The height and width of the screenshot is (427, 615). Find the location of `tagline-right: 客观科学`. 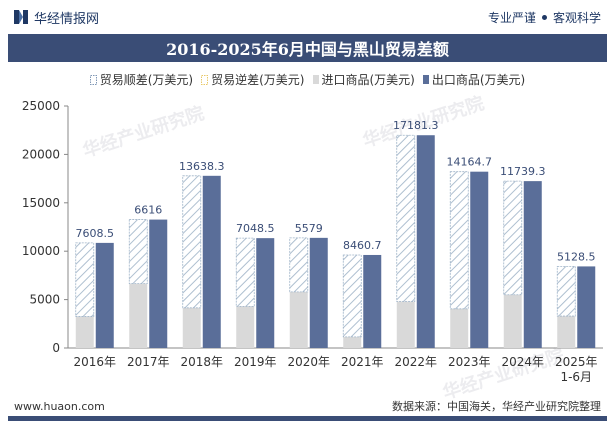

tagline-right: 客观科学 is located at coordinates (576, 17).